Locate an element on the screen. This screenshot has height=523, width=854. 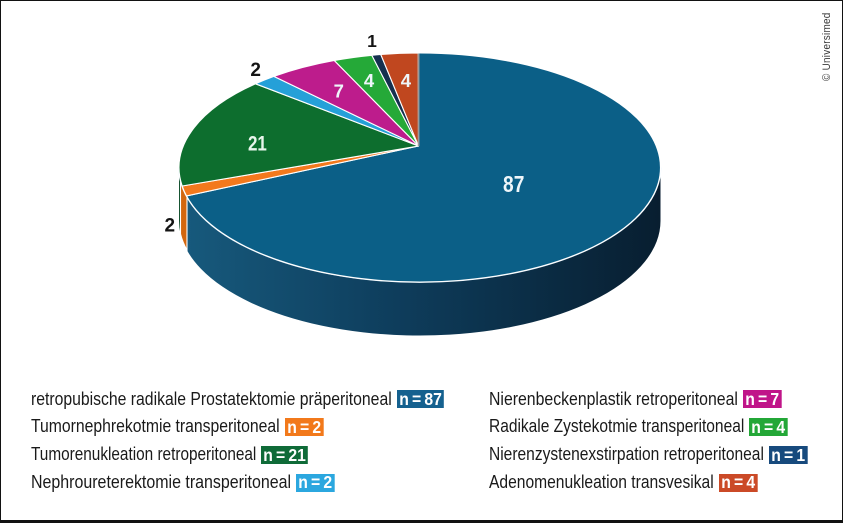
svg-text: 87 is located at coordinates (513, 184).